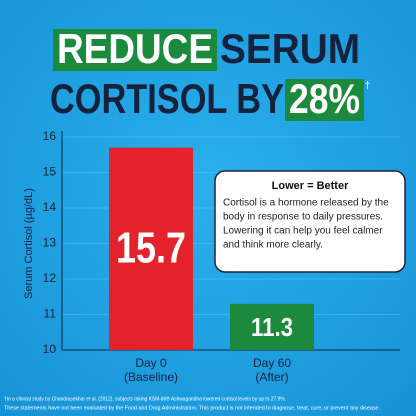 Image resolution: width=416 pixels, height=416 pixels. I want to click on y-axis-label: Serum Cortisol (µg/dL), so click(29, 243).